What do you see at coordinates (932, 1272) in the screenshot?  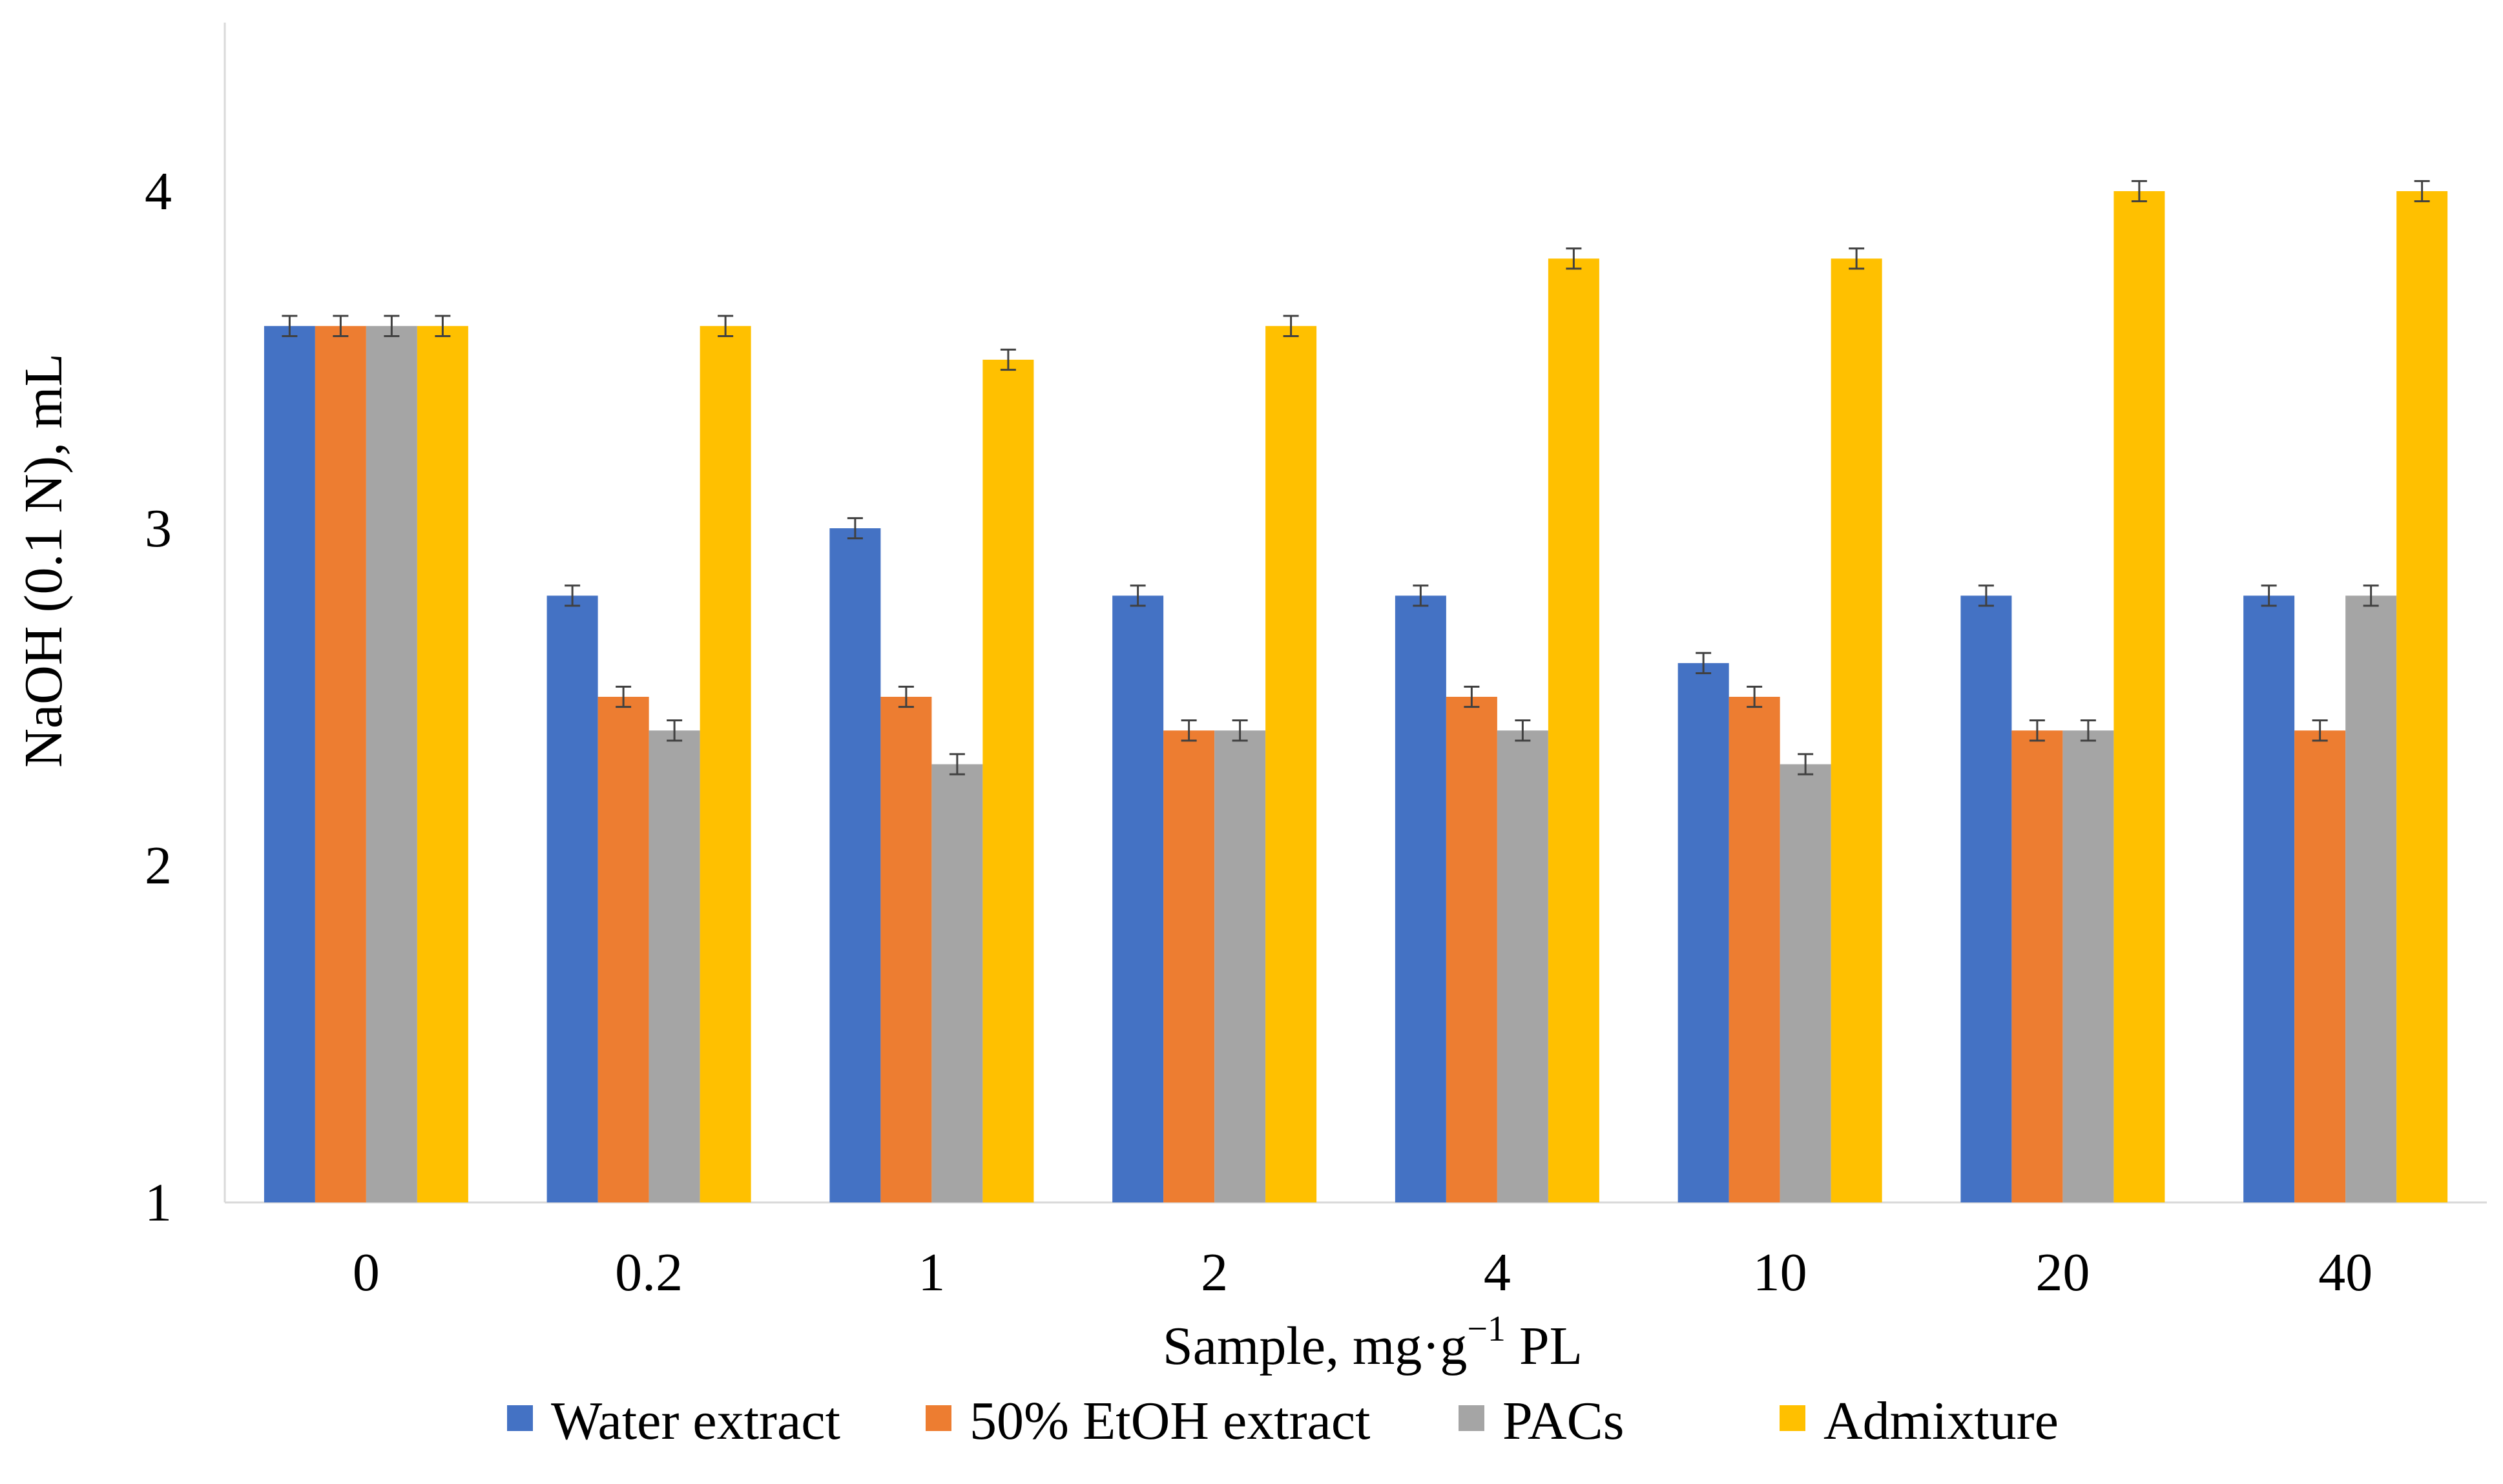 I see `x-tick-label: 1` at bounding box center [932, 1272].